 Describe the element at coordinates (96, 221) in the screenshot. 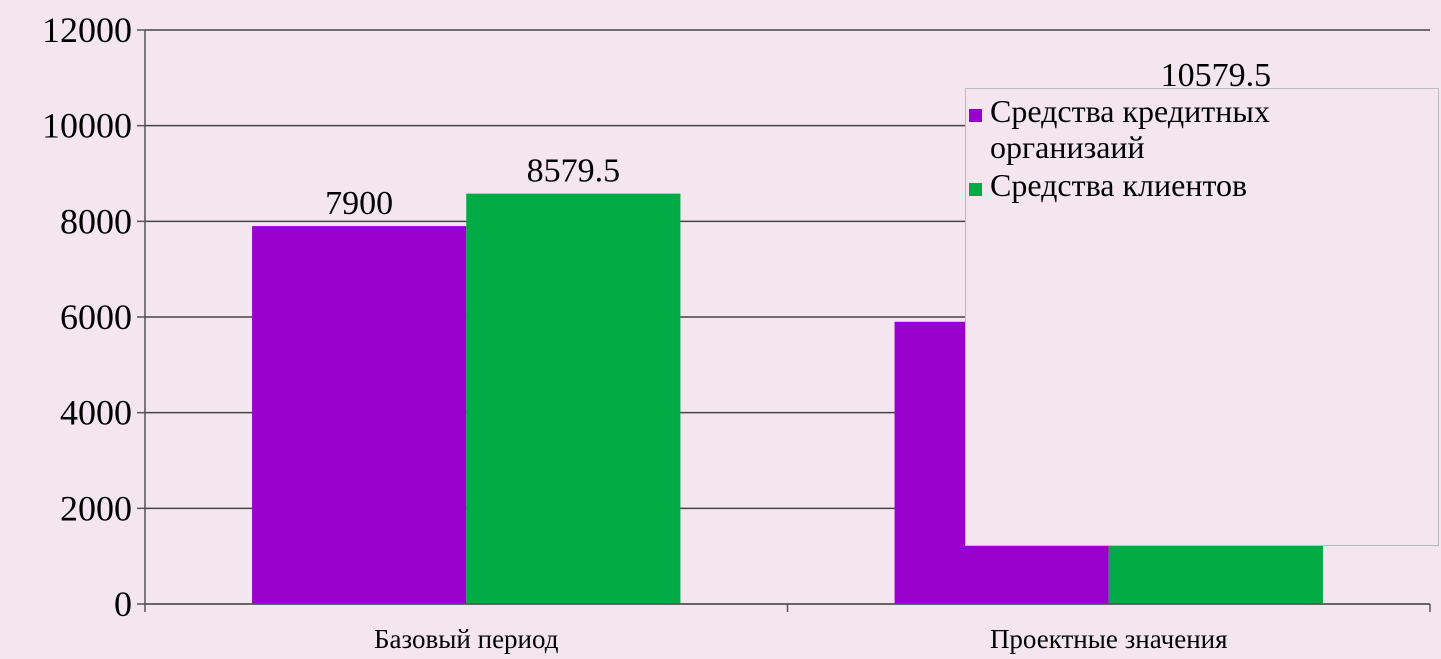

I see `y-tick-label: 8000` at that location.